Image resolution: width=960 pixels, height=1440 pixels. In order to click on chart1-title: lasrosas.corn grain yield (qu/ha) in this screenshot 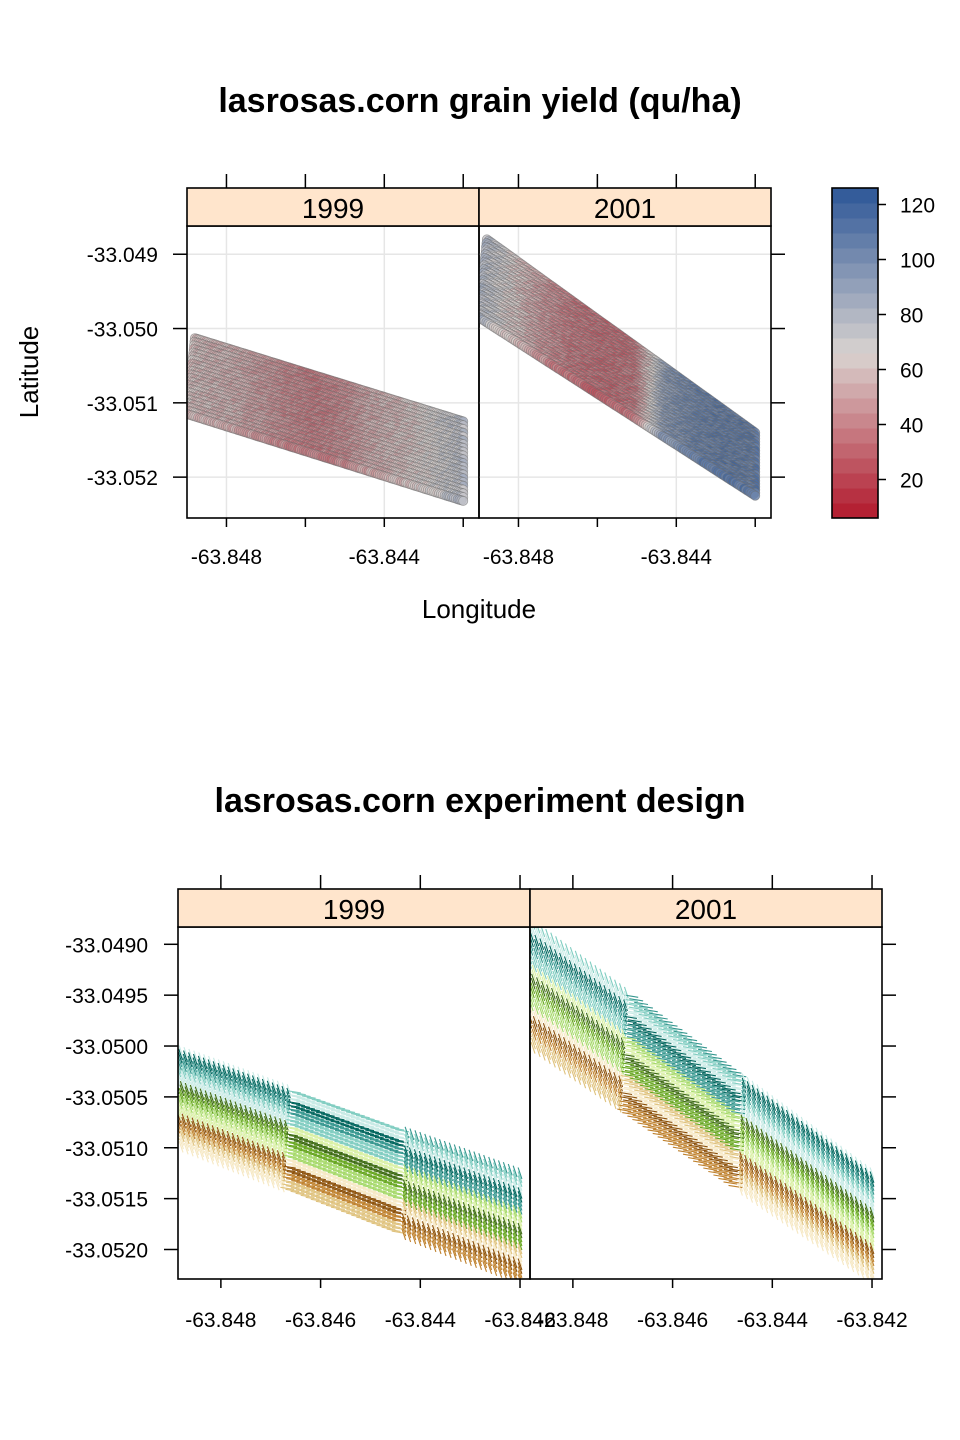, I will do `click(479, 101)`.